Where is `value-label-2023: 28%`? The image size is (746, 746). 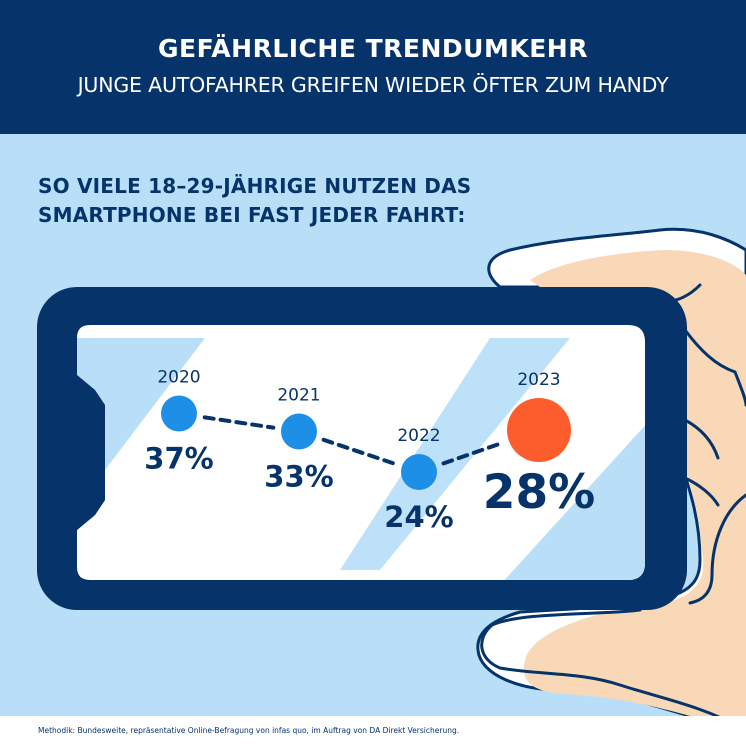
value-label-2023: 28% is located at coordinates (539, 492).